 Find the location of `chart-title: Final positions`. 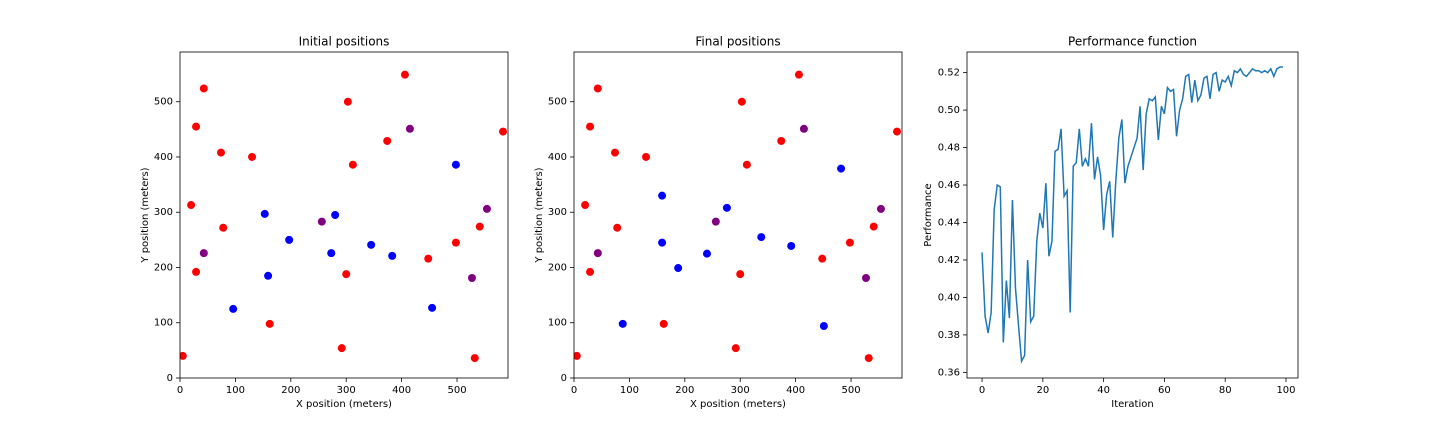

chart-title: Final positions is located at coordinates (737, 42).